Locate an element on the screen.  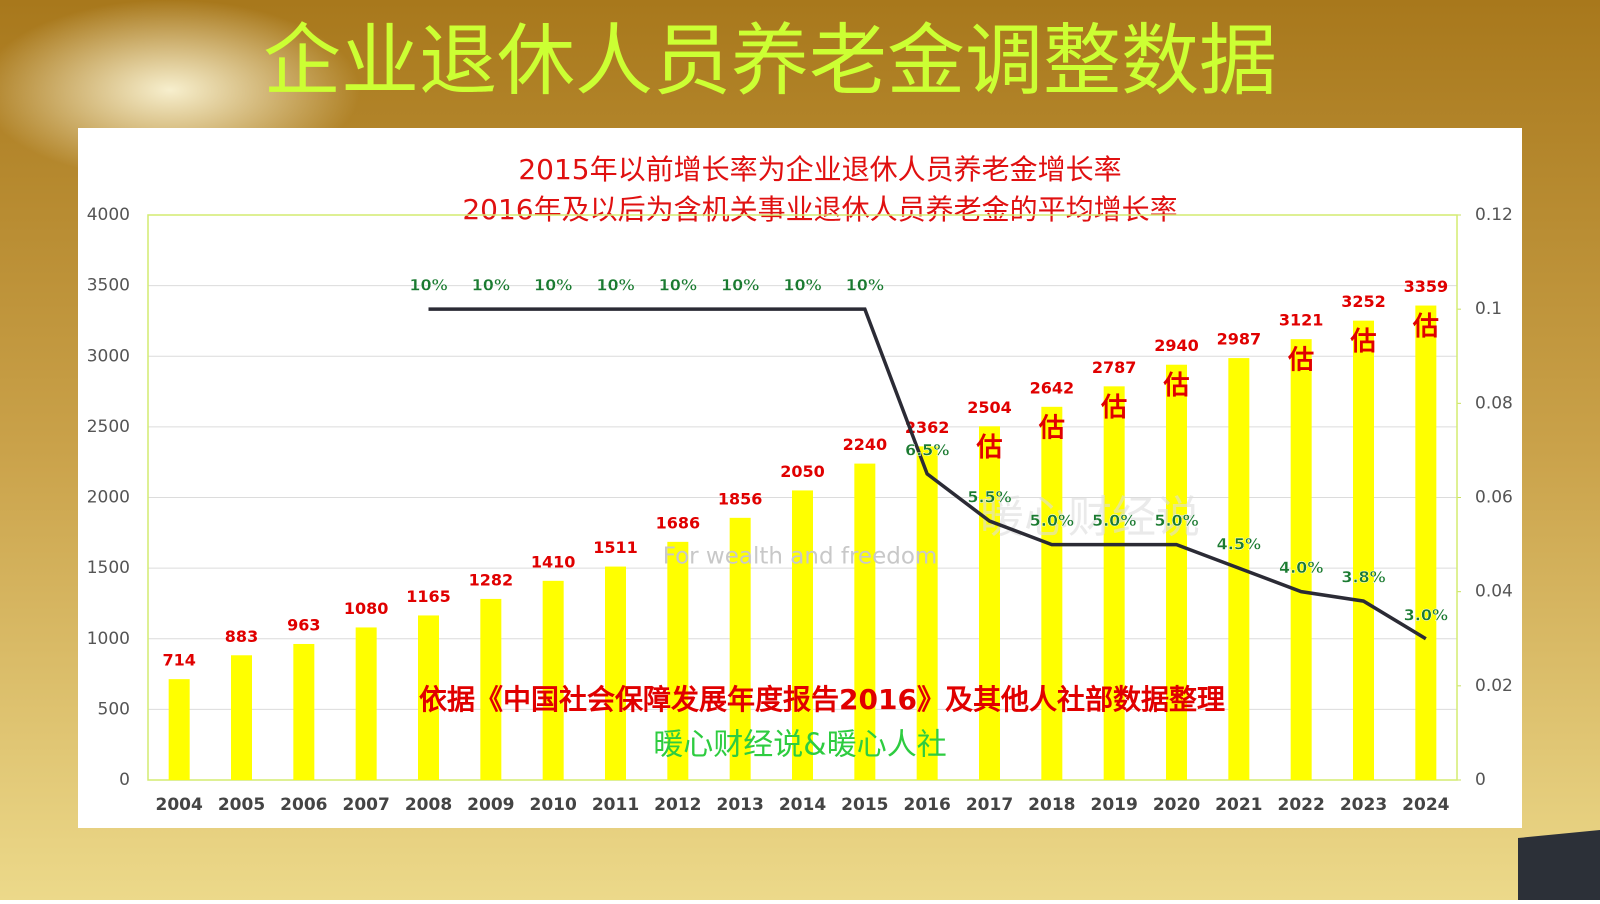
y-tick-label: 1000 is located at coordinates (108, 639).